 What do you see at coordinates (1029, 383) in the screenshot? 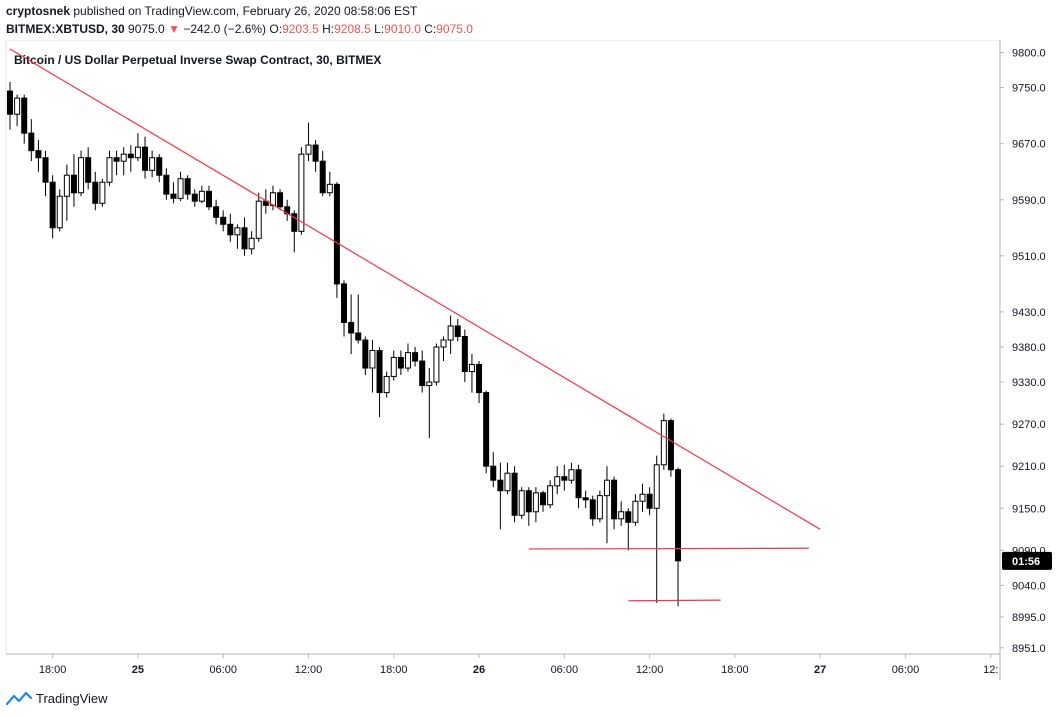
I see `price-tick-label: 9330.0` at bounding box center [1029, 383].